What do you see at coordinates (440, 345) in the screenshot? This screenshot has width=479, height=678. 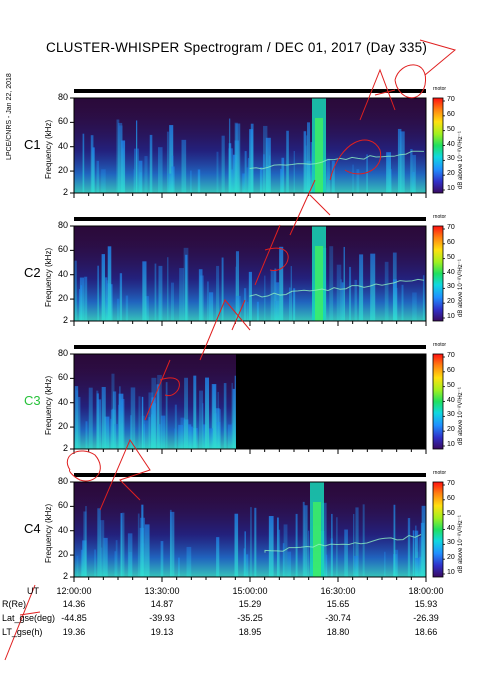 I see `colorbar-top-label: rnotor` at bounding box center [440, 345].